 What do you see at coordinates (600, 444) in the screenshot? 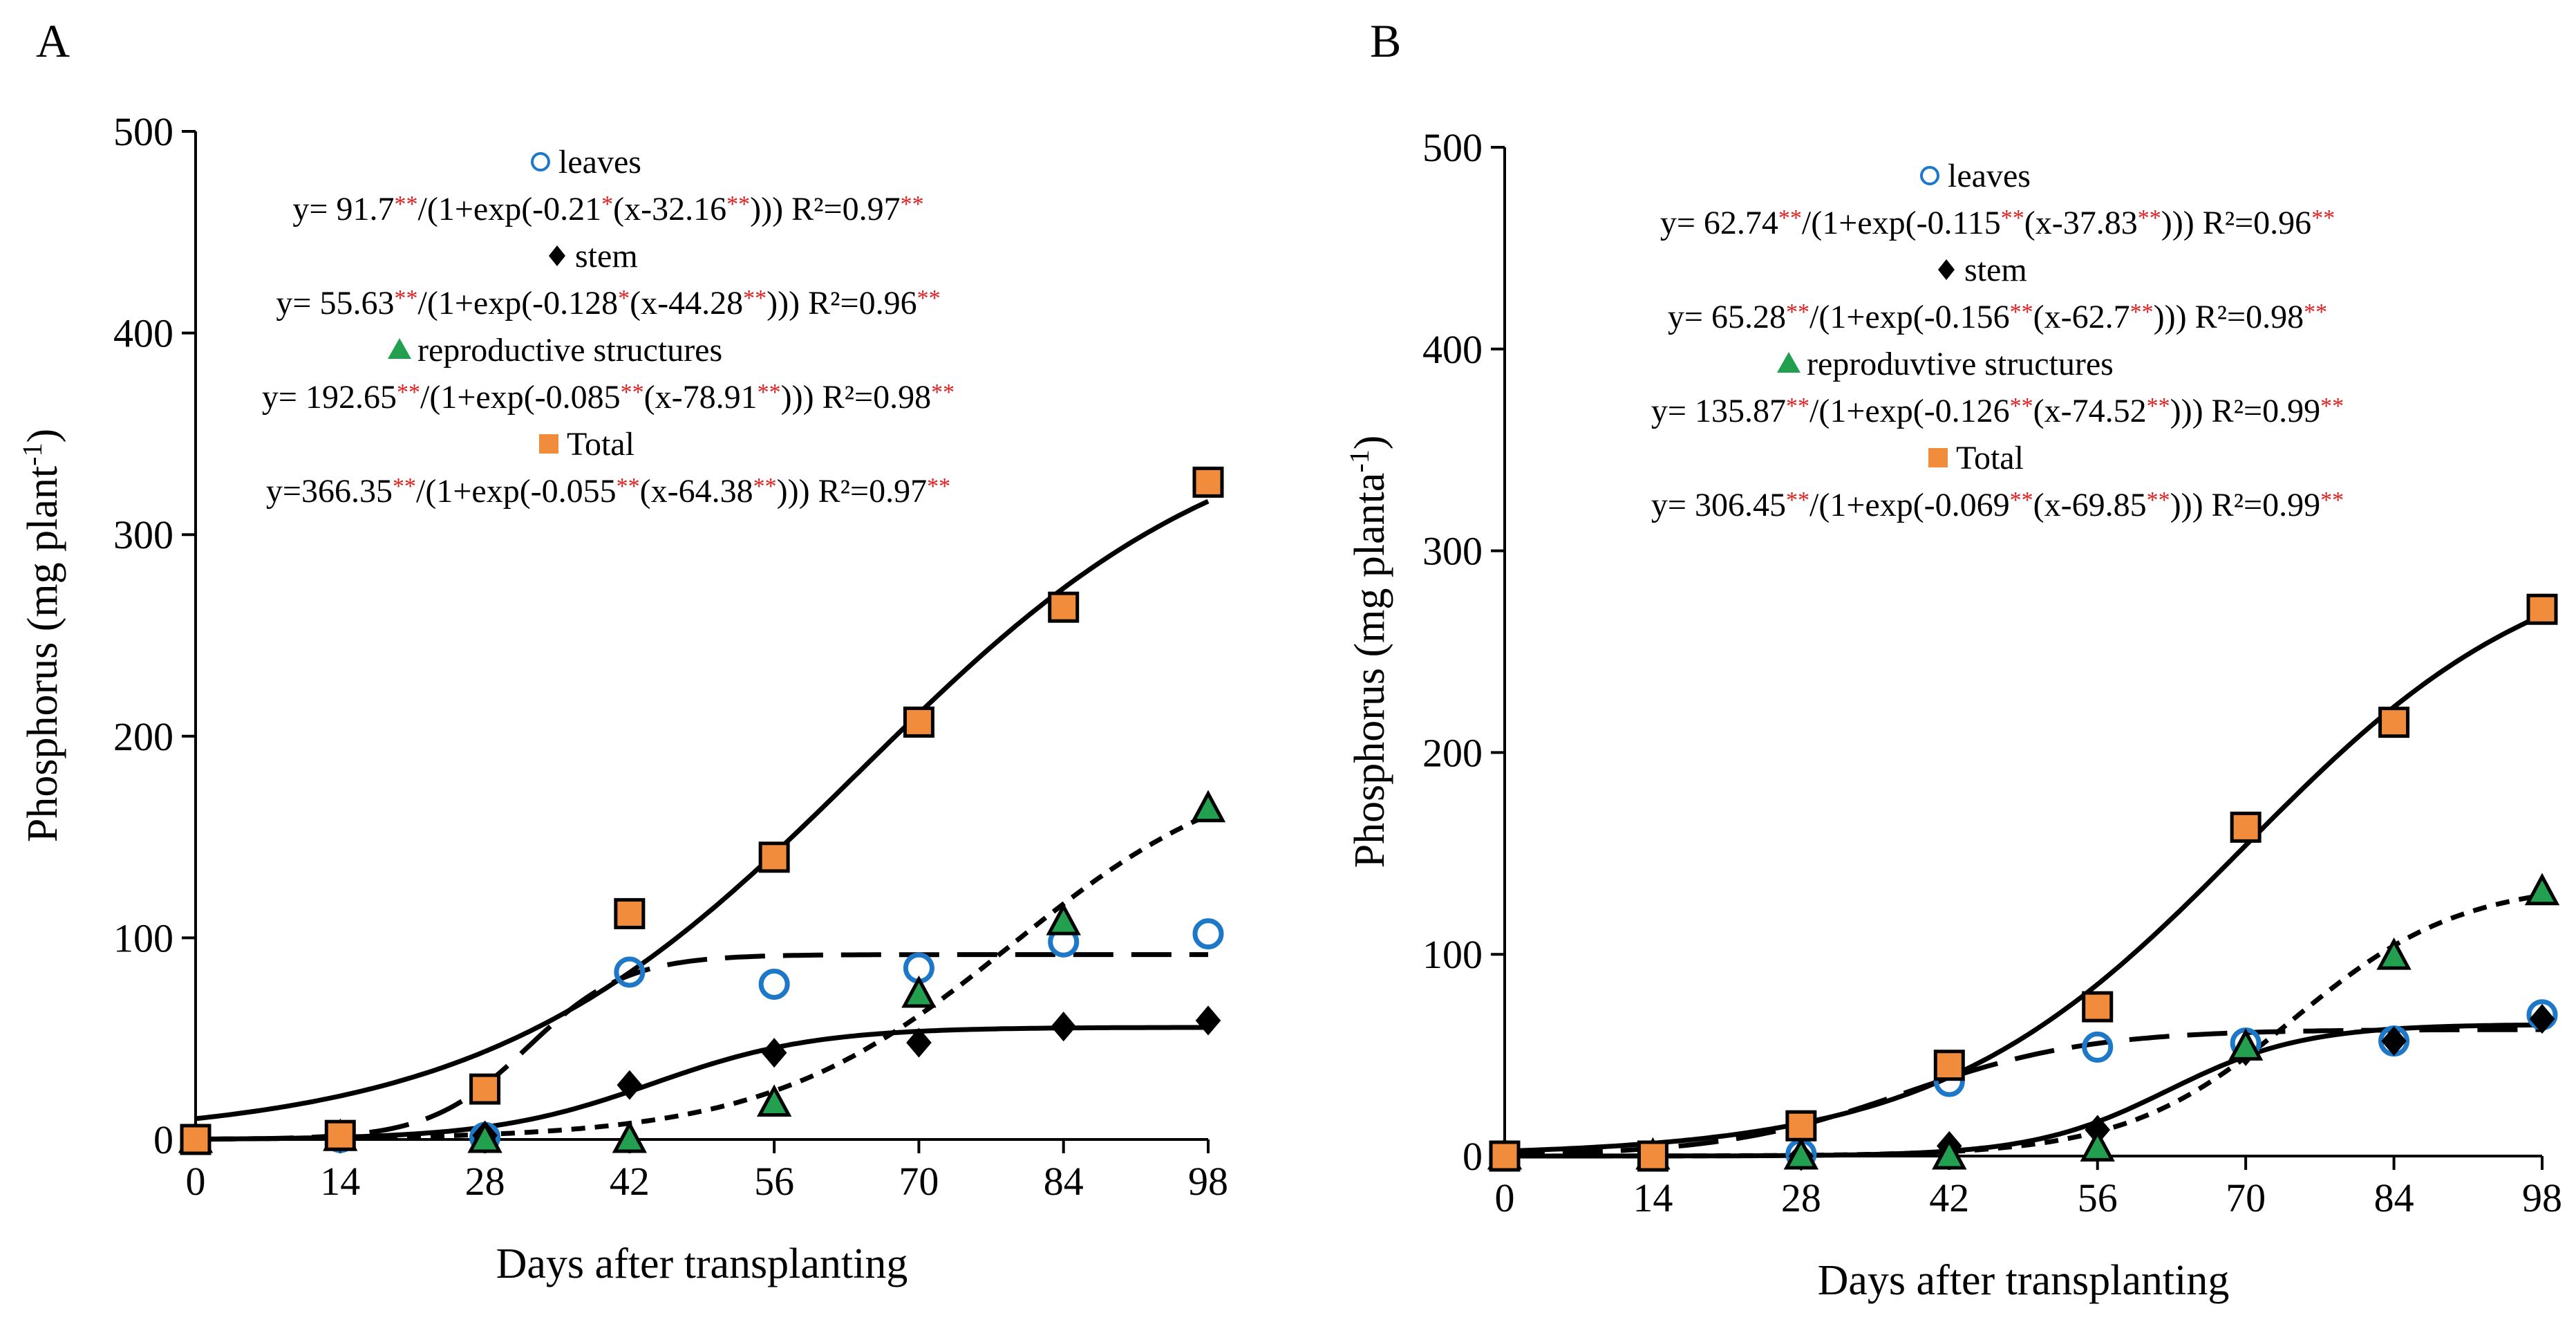
I see `legend-label-total: Total` at bounding box center [600, 444].